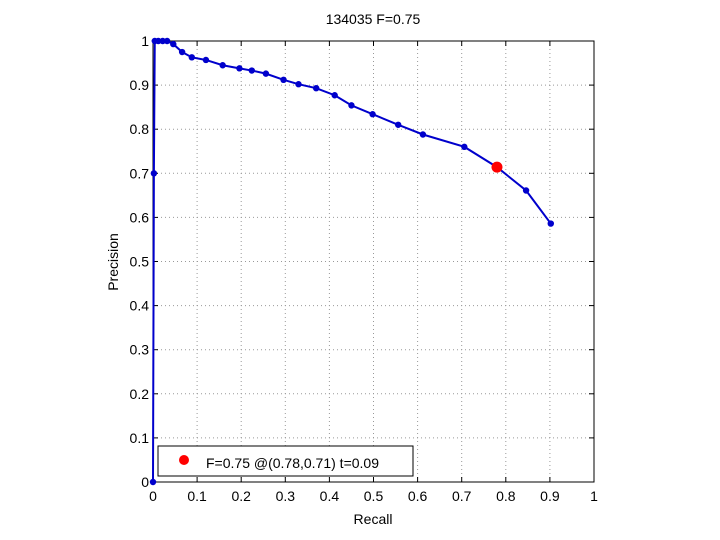 Image resolution: width=720 pixels, height=540 pixels. I want to click on legend-box, so click(285, 461).